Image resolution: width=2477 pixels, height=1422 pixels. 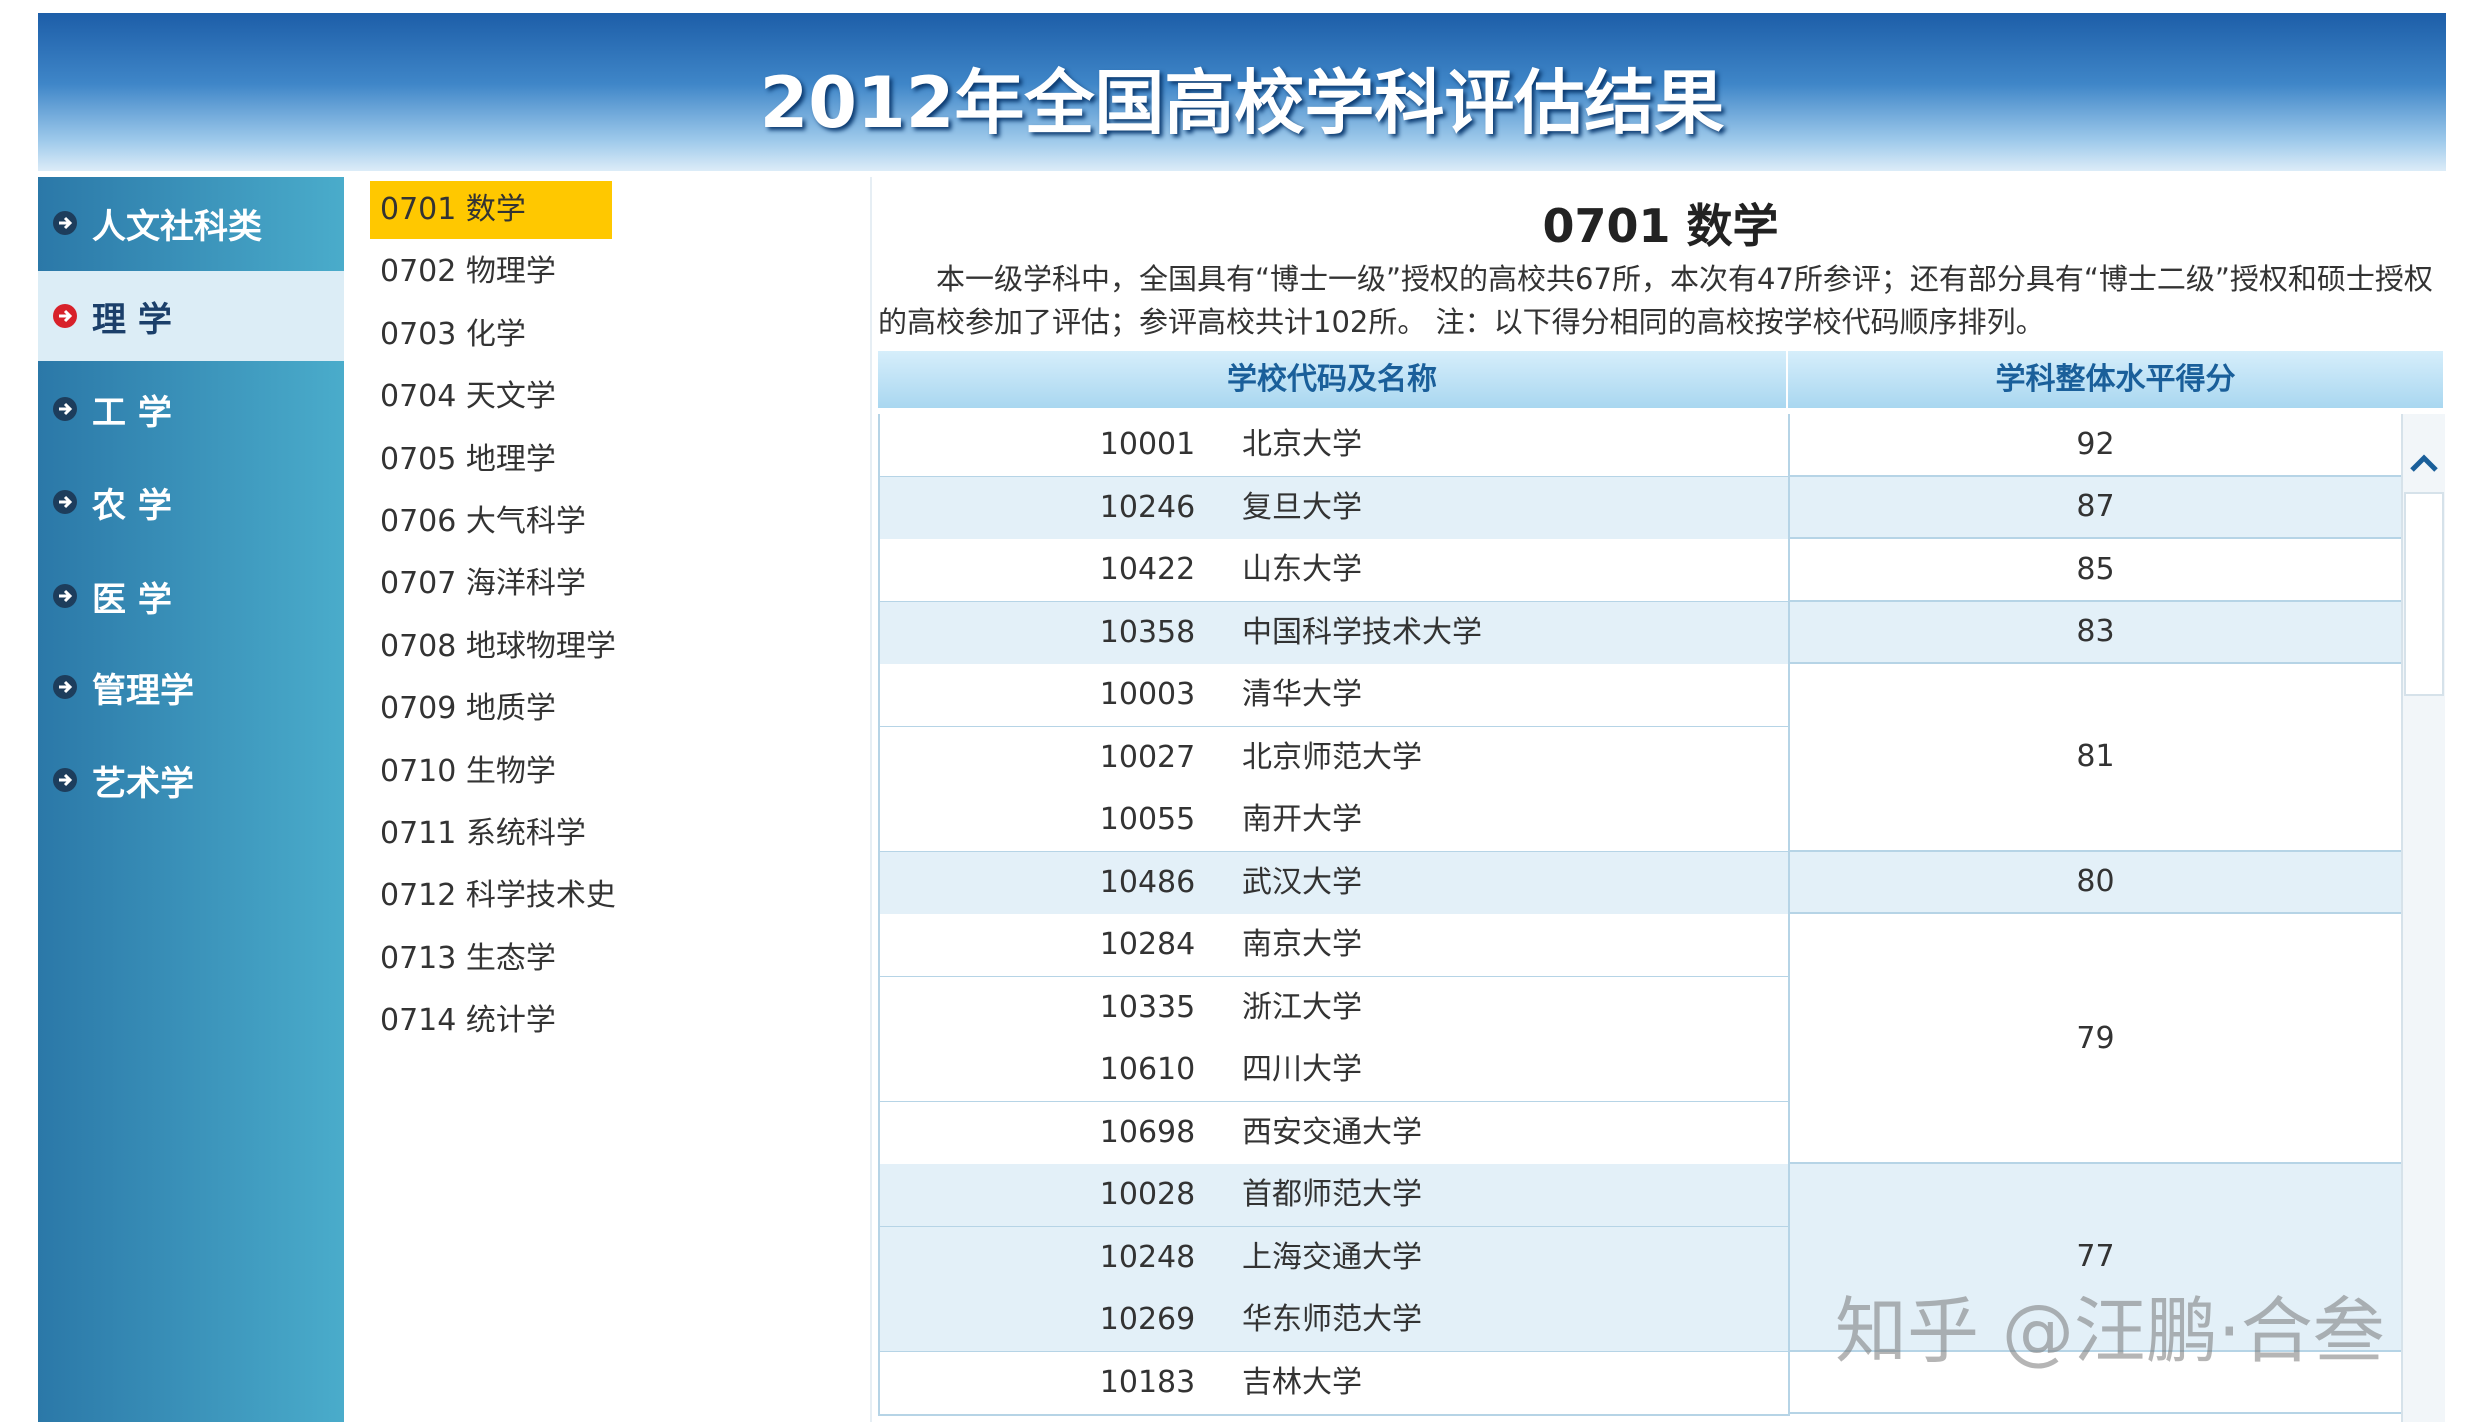 I want to click on score: 80, so click(x=2095, y=882).